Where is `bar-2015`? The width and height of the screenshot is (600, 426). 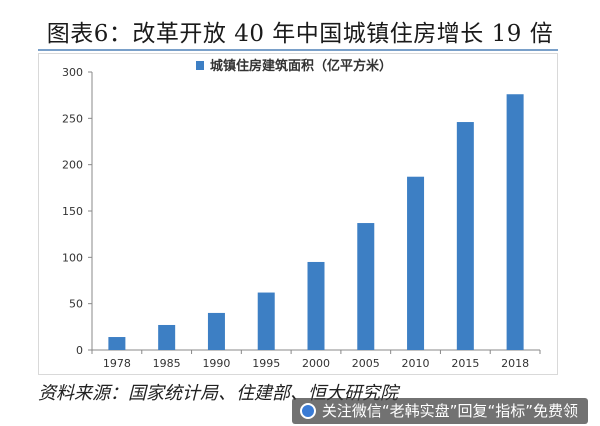 bar-2015 is located at coordinates (465, 236).